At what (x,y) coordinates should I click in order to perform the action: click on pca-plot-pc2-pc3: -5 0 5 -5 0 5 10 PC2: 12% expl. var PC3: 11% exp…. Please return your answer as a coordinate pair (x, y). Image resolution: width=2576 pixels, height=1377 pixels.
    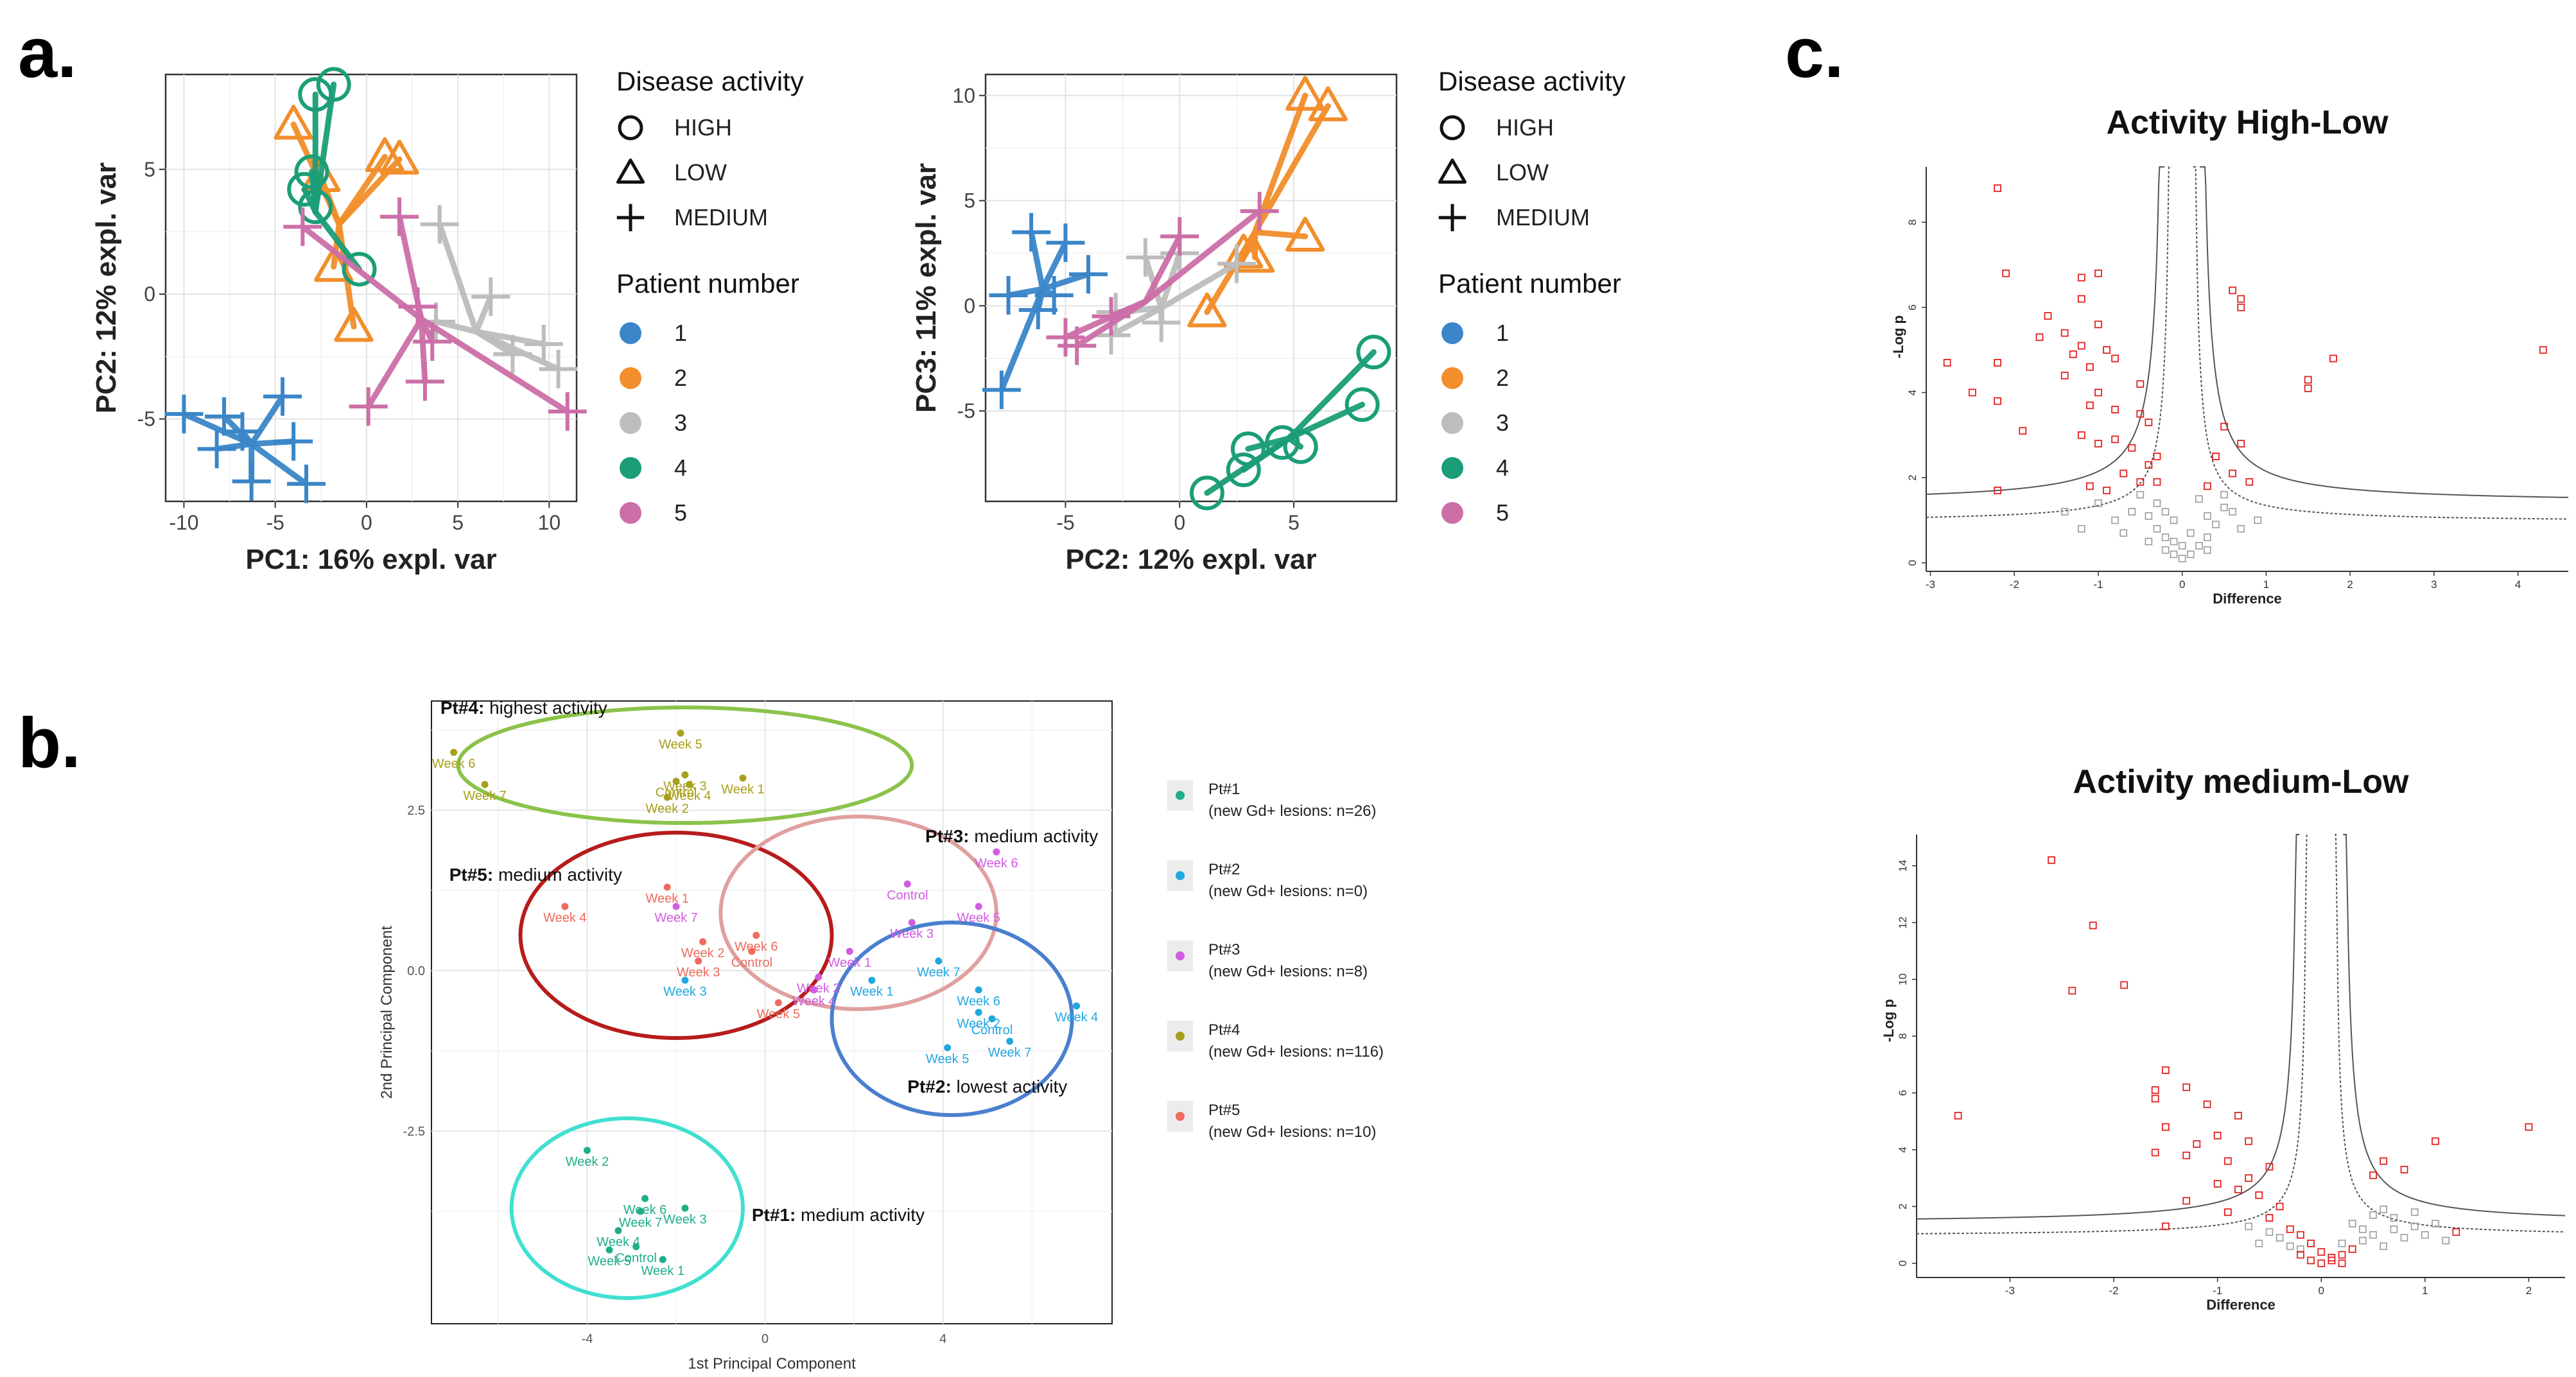
    Looking at the image, I should click on (1268, 320).